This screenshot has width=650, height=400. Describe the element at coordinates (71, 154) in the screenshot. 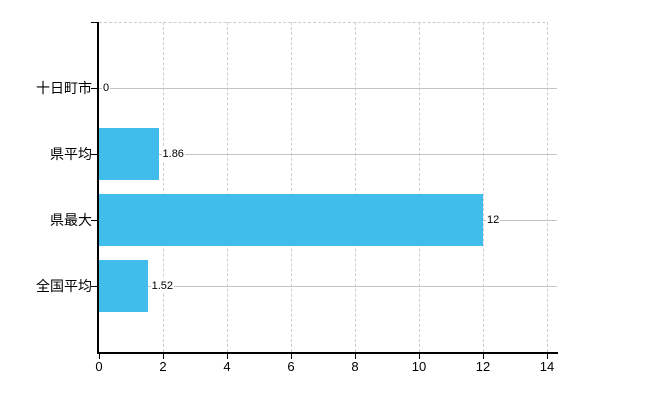

I see `category-label: 県平均` at that location.